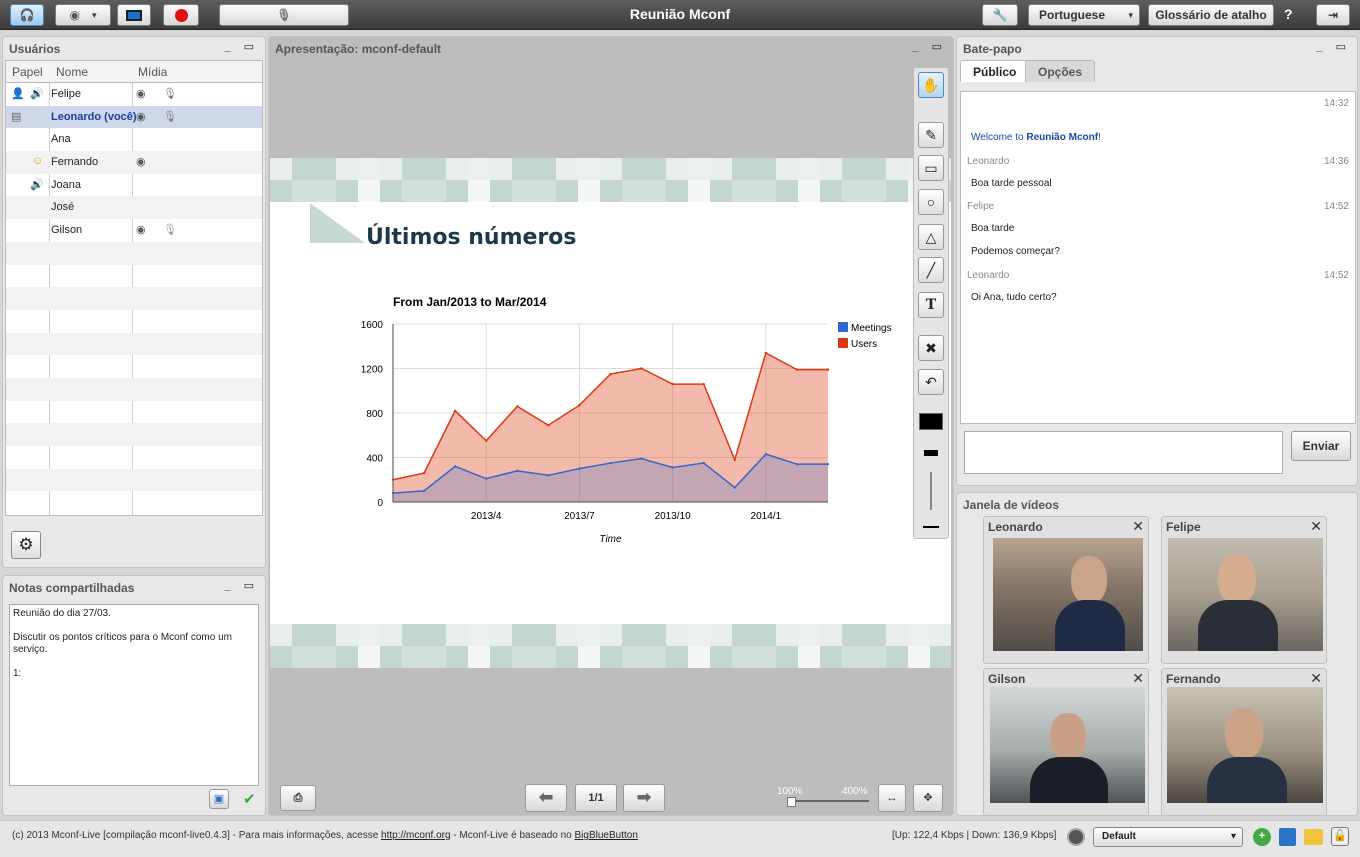  What do you see at coordinates (931, 237) in the screenshot?
I see `triangle-tool-button: △` at bounding box center [931, 237].